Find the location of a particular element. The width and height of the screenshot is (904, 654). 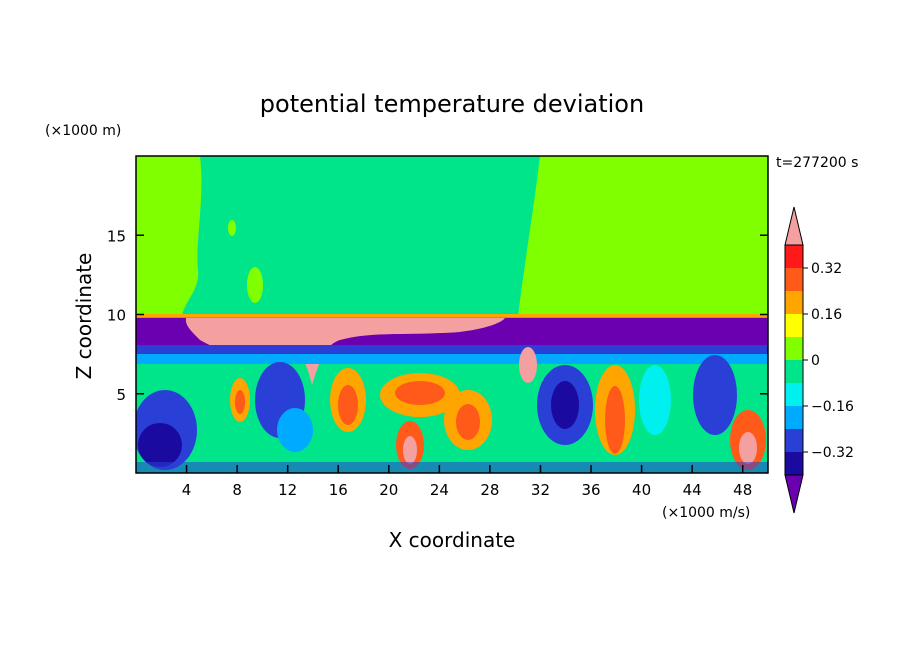

colorbar-tick-label: 0.16 is located at coordinates (826, 315).